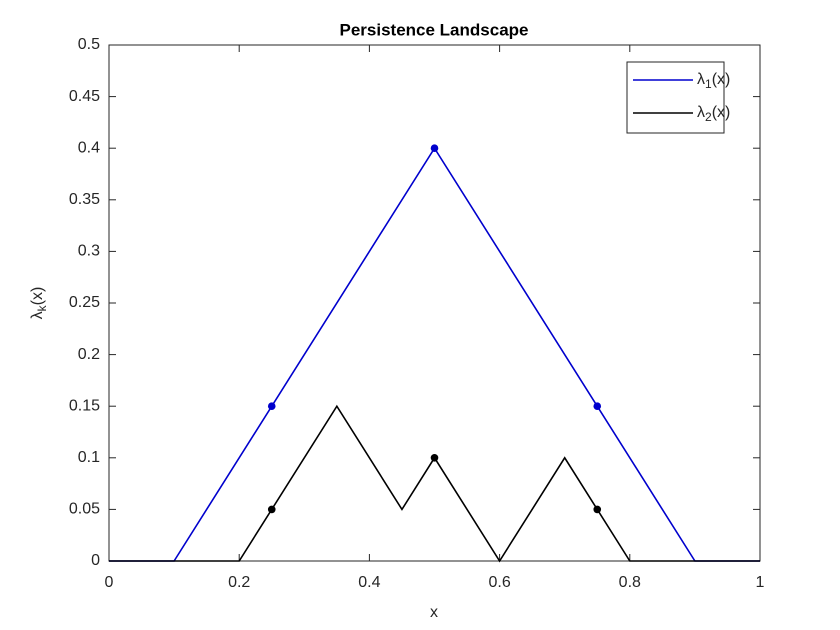 The width and height of the screenshot is (840, 630). What do you see at coordinates (434, 29) in the screenshot?
I see `chart-title: Persistence Landscape` at bounding box center [434, 29].